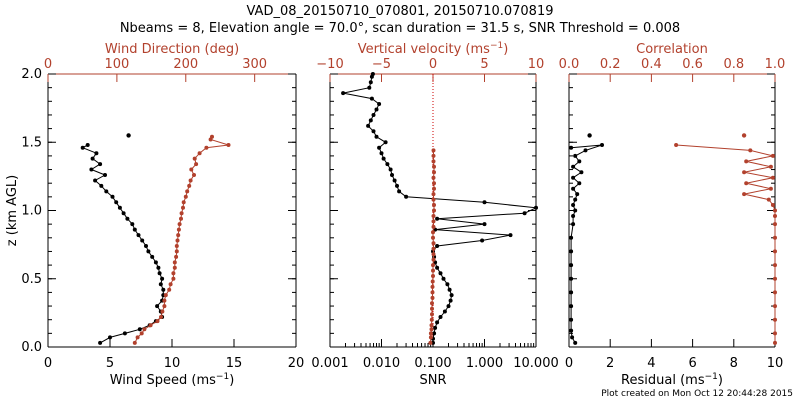 This screenshot has height=400, width=800. What do you see at coordinates (496, 46) in the screenshot?
I see `x-top-axis-label-sup: −1` at bounding box center [496, 46].